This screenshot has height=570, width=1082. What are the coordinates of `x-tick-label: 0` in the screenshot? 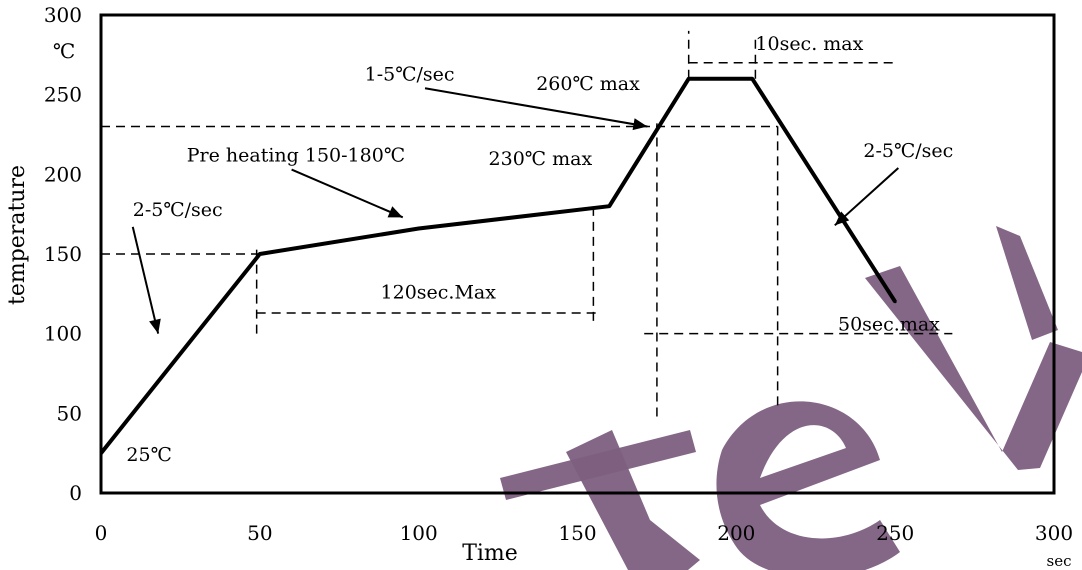 It's located at (101, 533).